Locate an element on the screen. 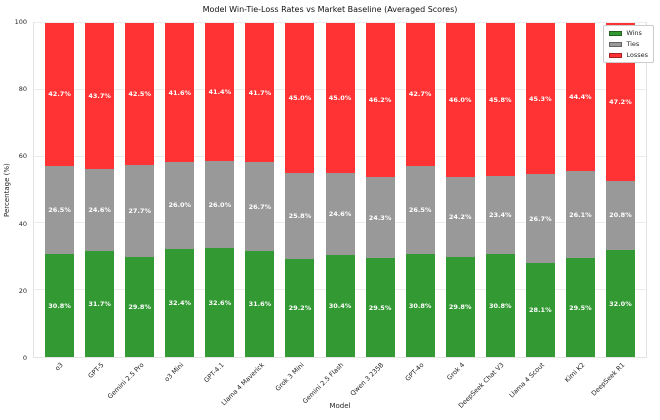 The image size is (660, 420). x-tick-label: Llama 4 Scout is located at coordinates (526, 380).